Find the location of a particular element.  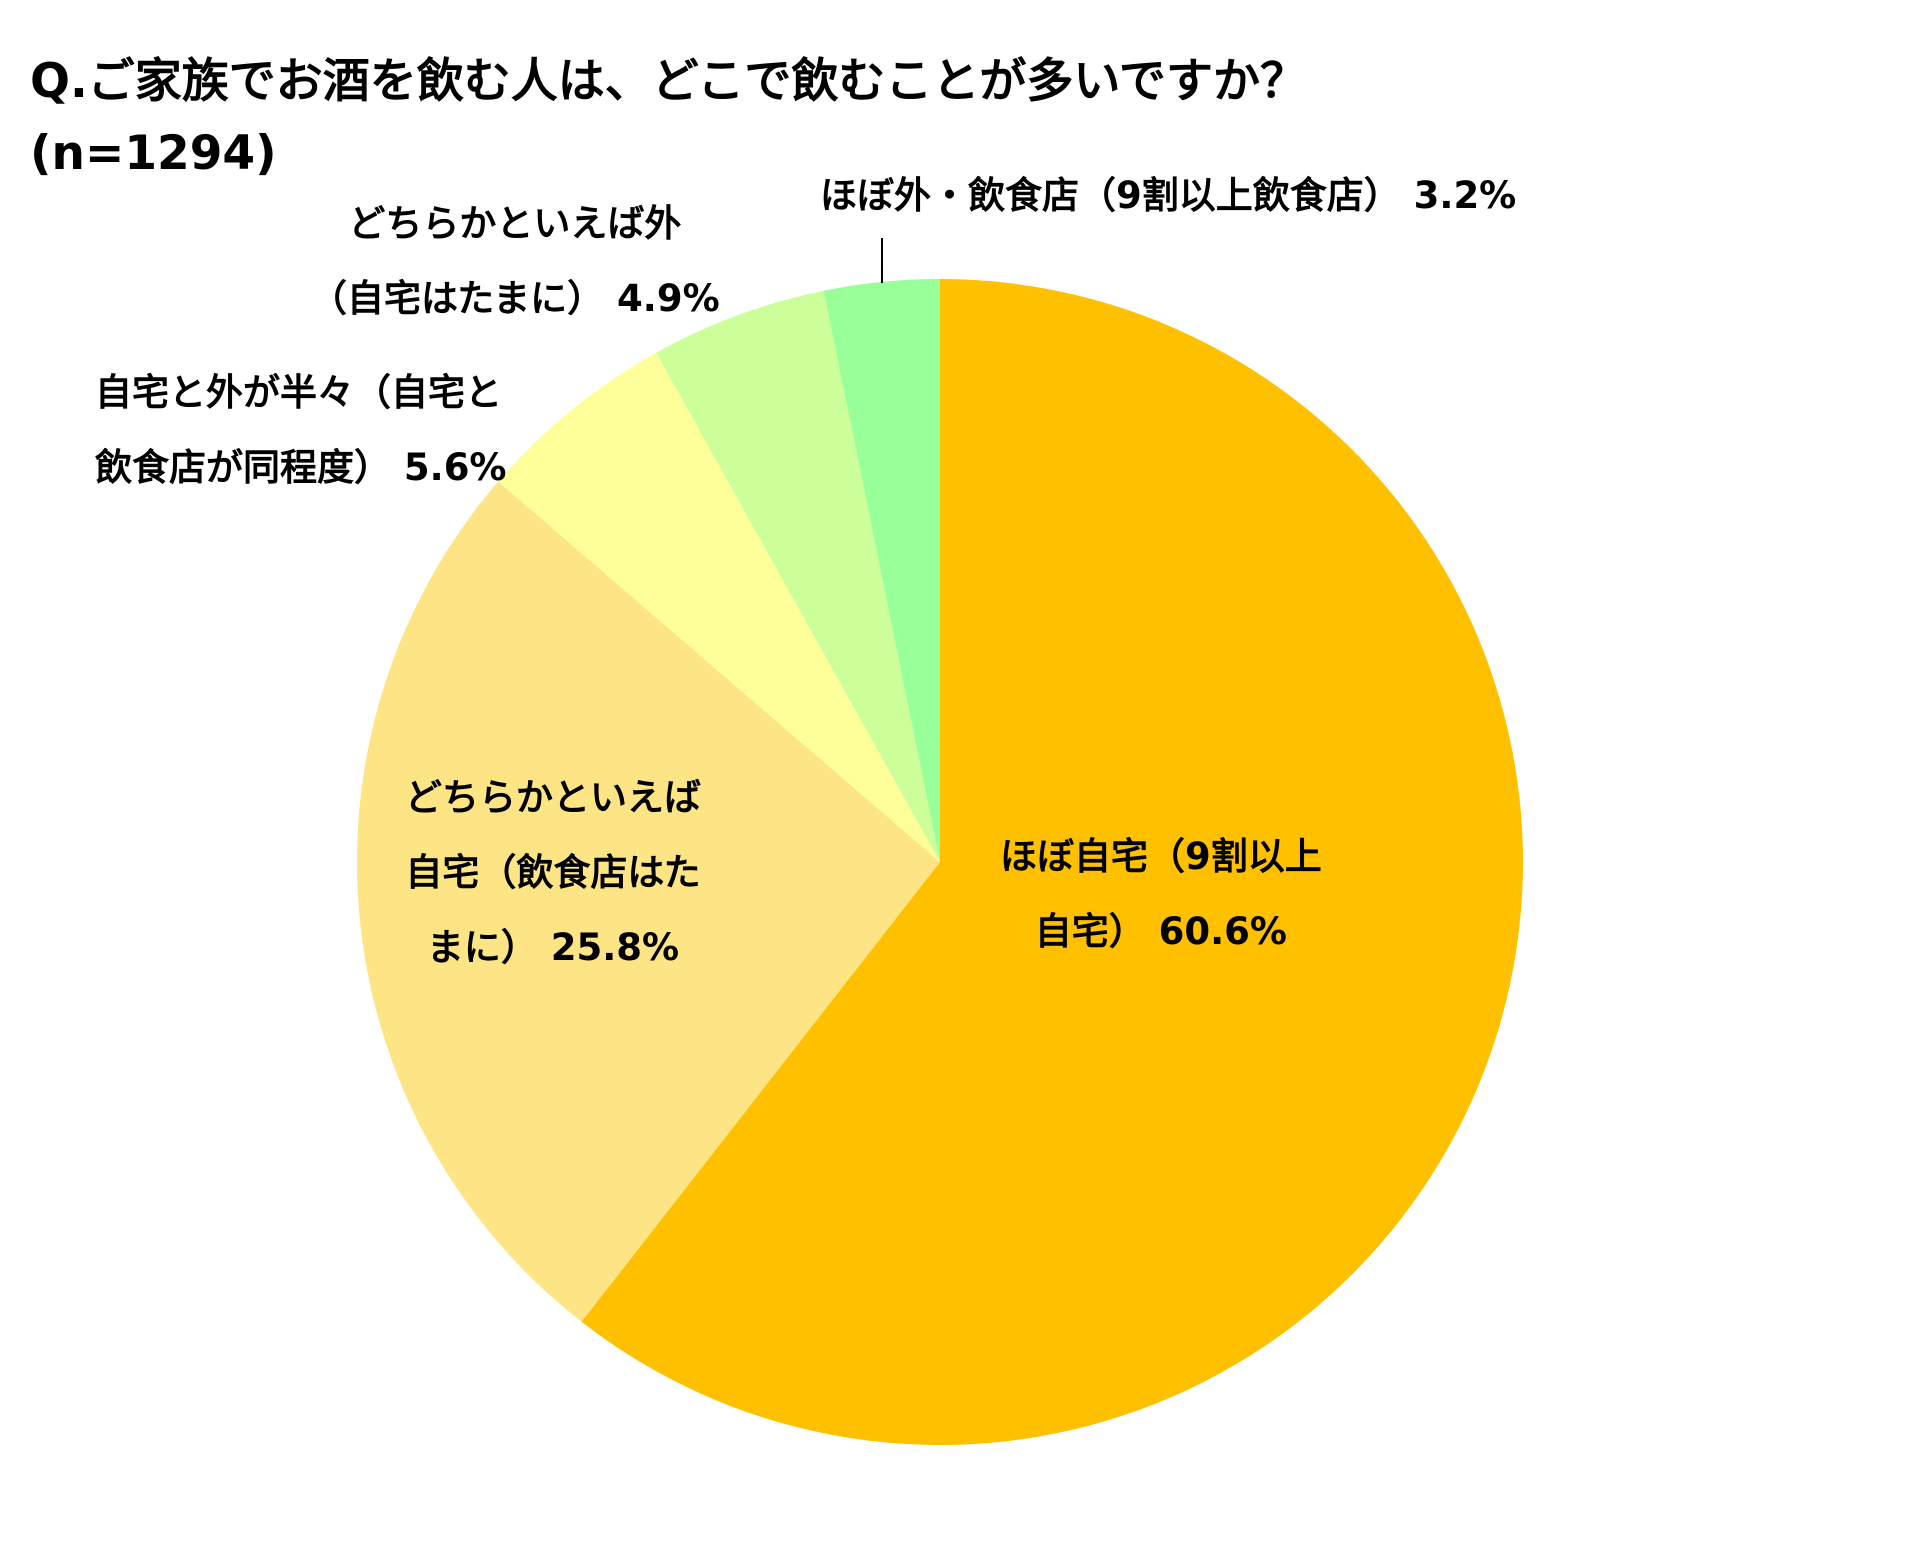

slice-label-line: まに） 25.8% is located at coordinates (553, 947).